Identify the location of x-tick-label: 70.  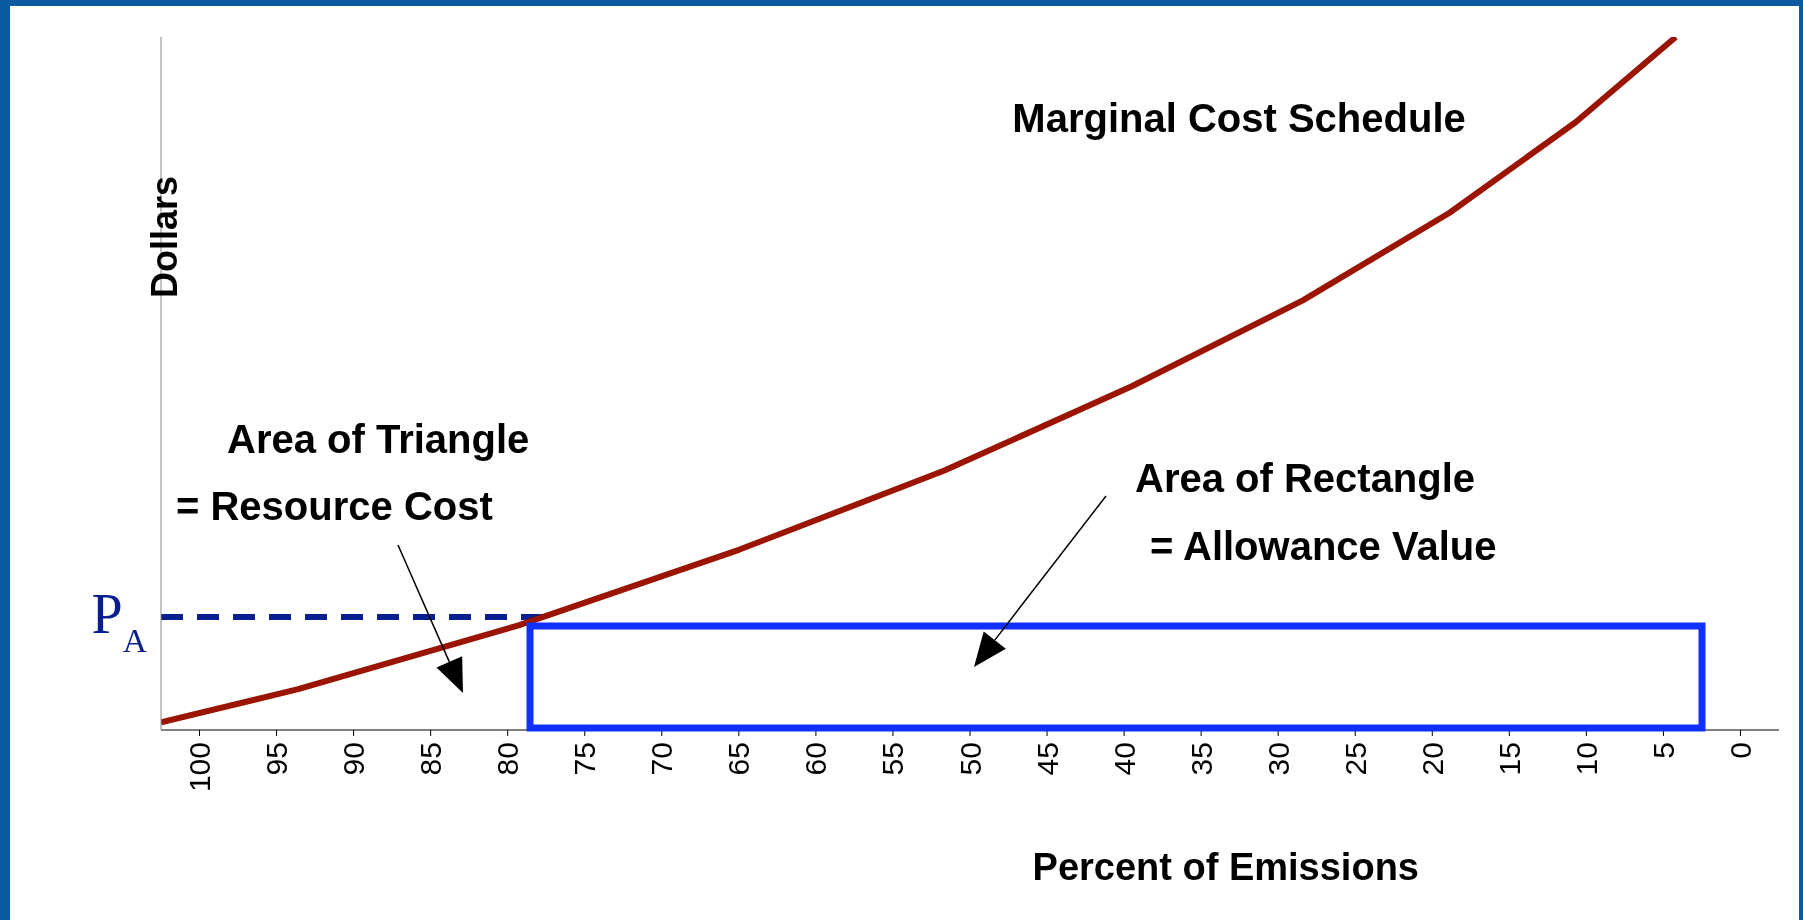
(662, 759).